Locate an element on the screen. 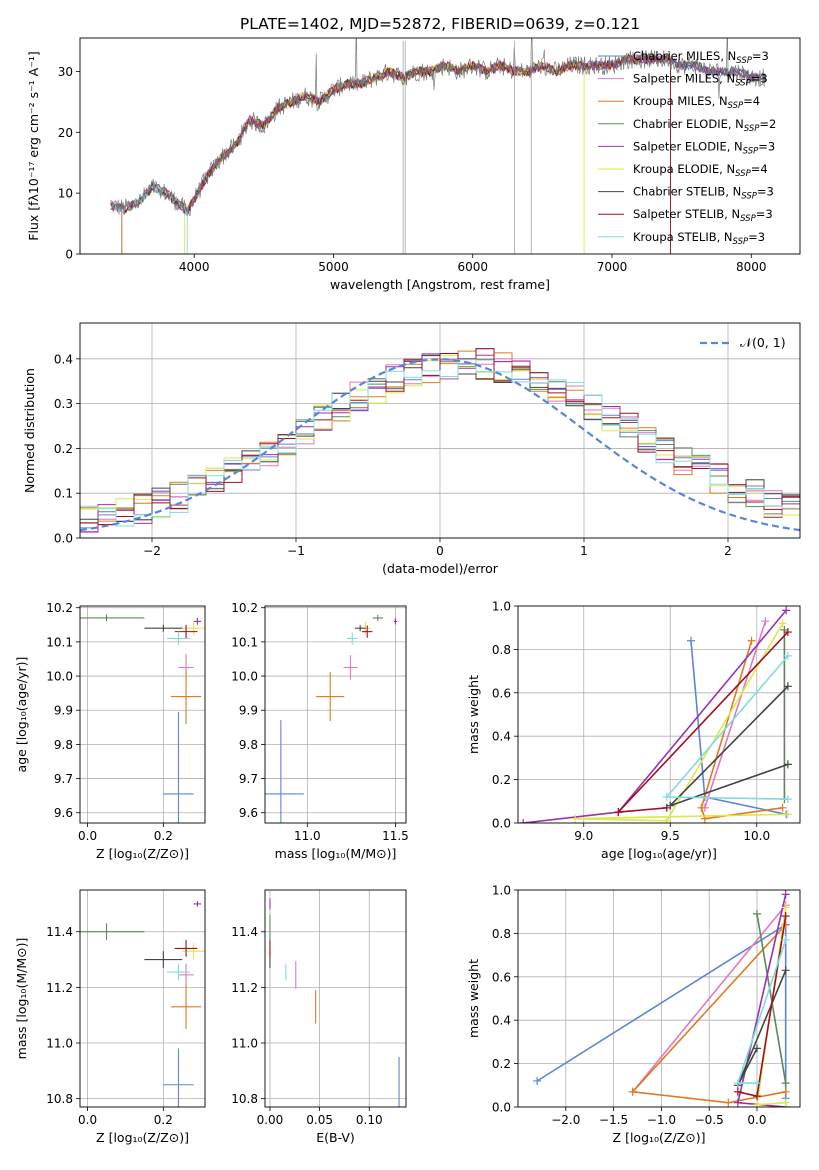 This screenshot has height=1170, width=819. x-tick-label: 11.5 is located at coordinates (395, 836).